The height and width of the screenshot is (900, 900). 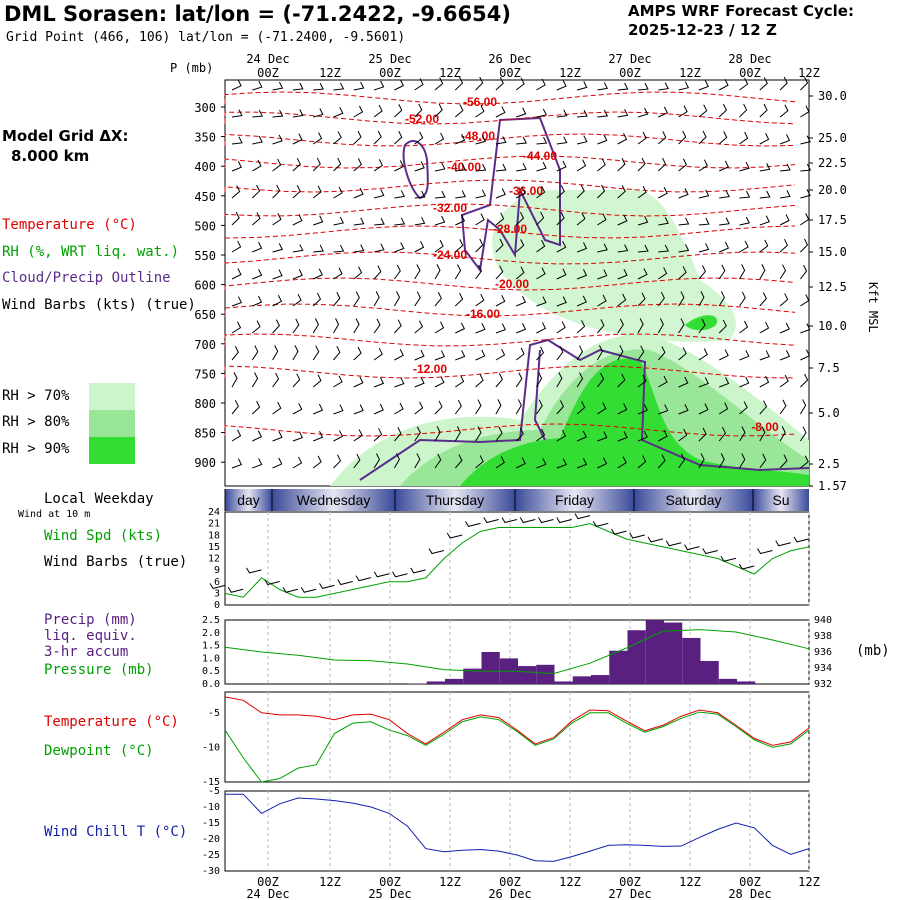 I want to click on pressure-tick-label: 900, so click(x=205, y=463).